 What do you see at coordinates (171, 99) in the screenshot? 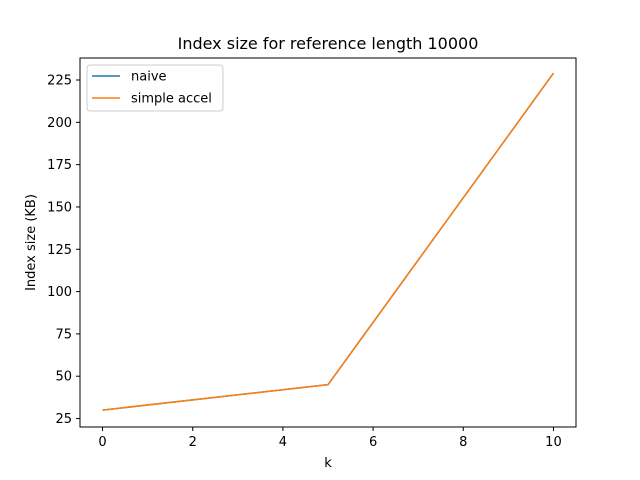
I see `legend-label-simple-accel: simple accel` at bounding box center [171, 99].